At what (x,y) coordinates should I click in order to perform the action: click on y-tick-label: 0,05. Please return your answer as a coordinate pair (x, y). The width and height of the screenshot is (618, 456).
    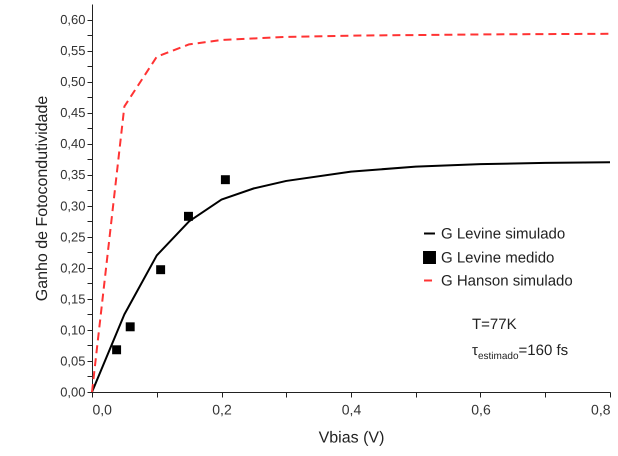
    Looking at the image, I should click on (73, 360).